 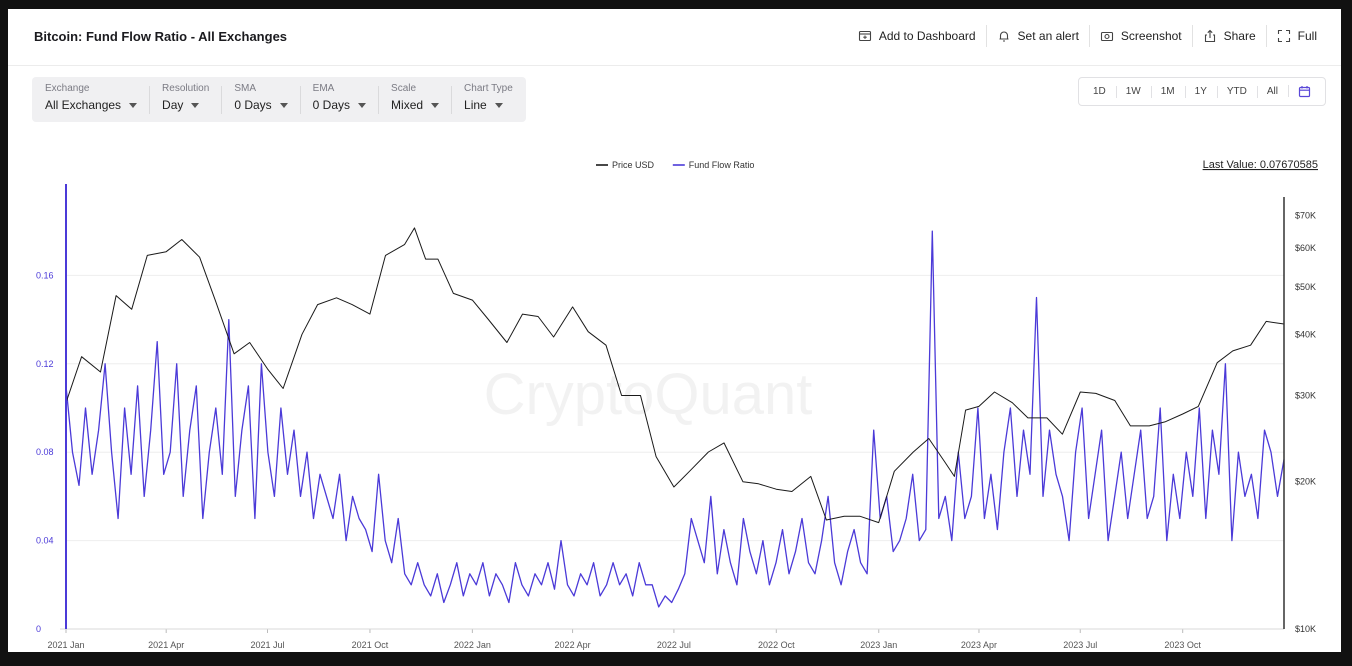 I want to click on resolution-value: Day, so click(x=173, y=105).